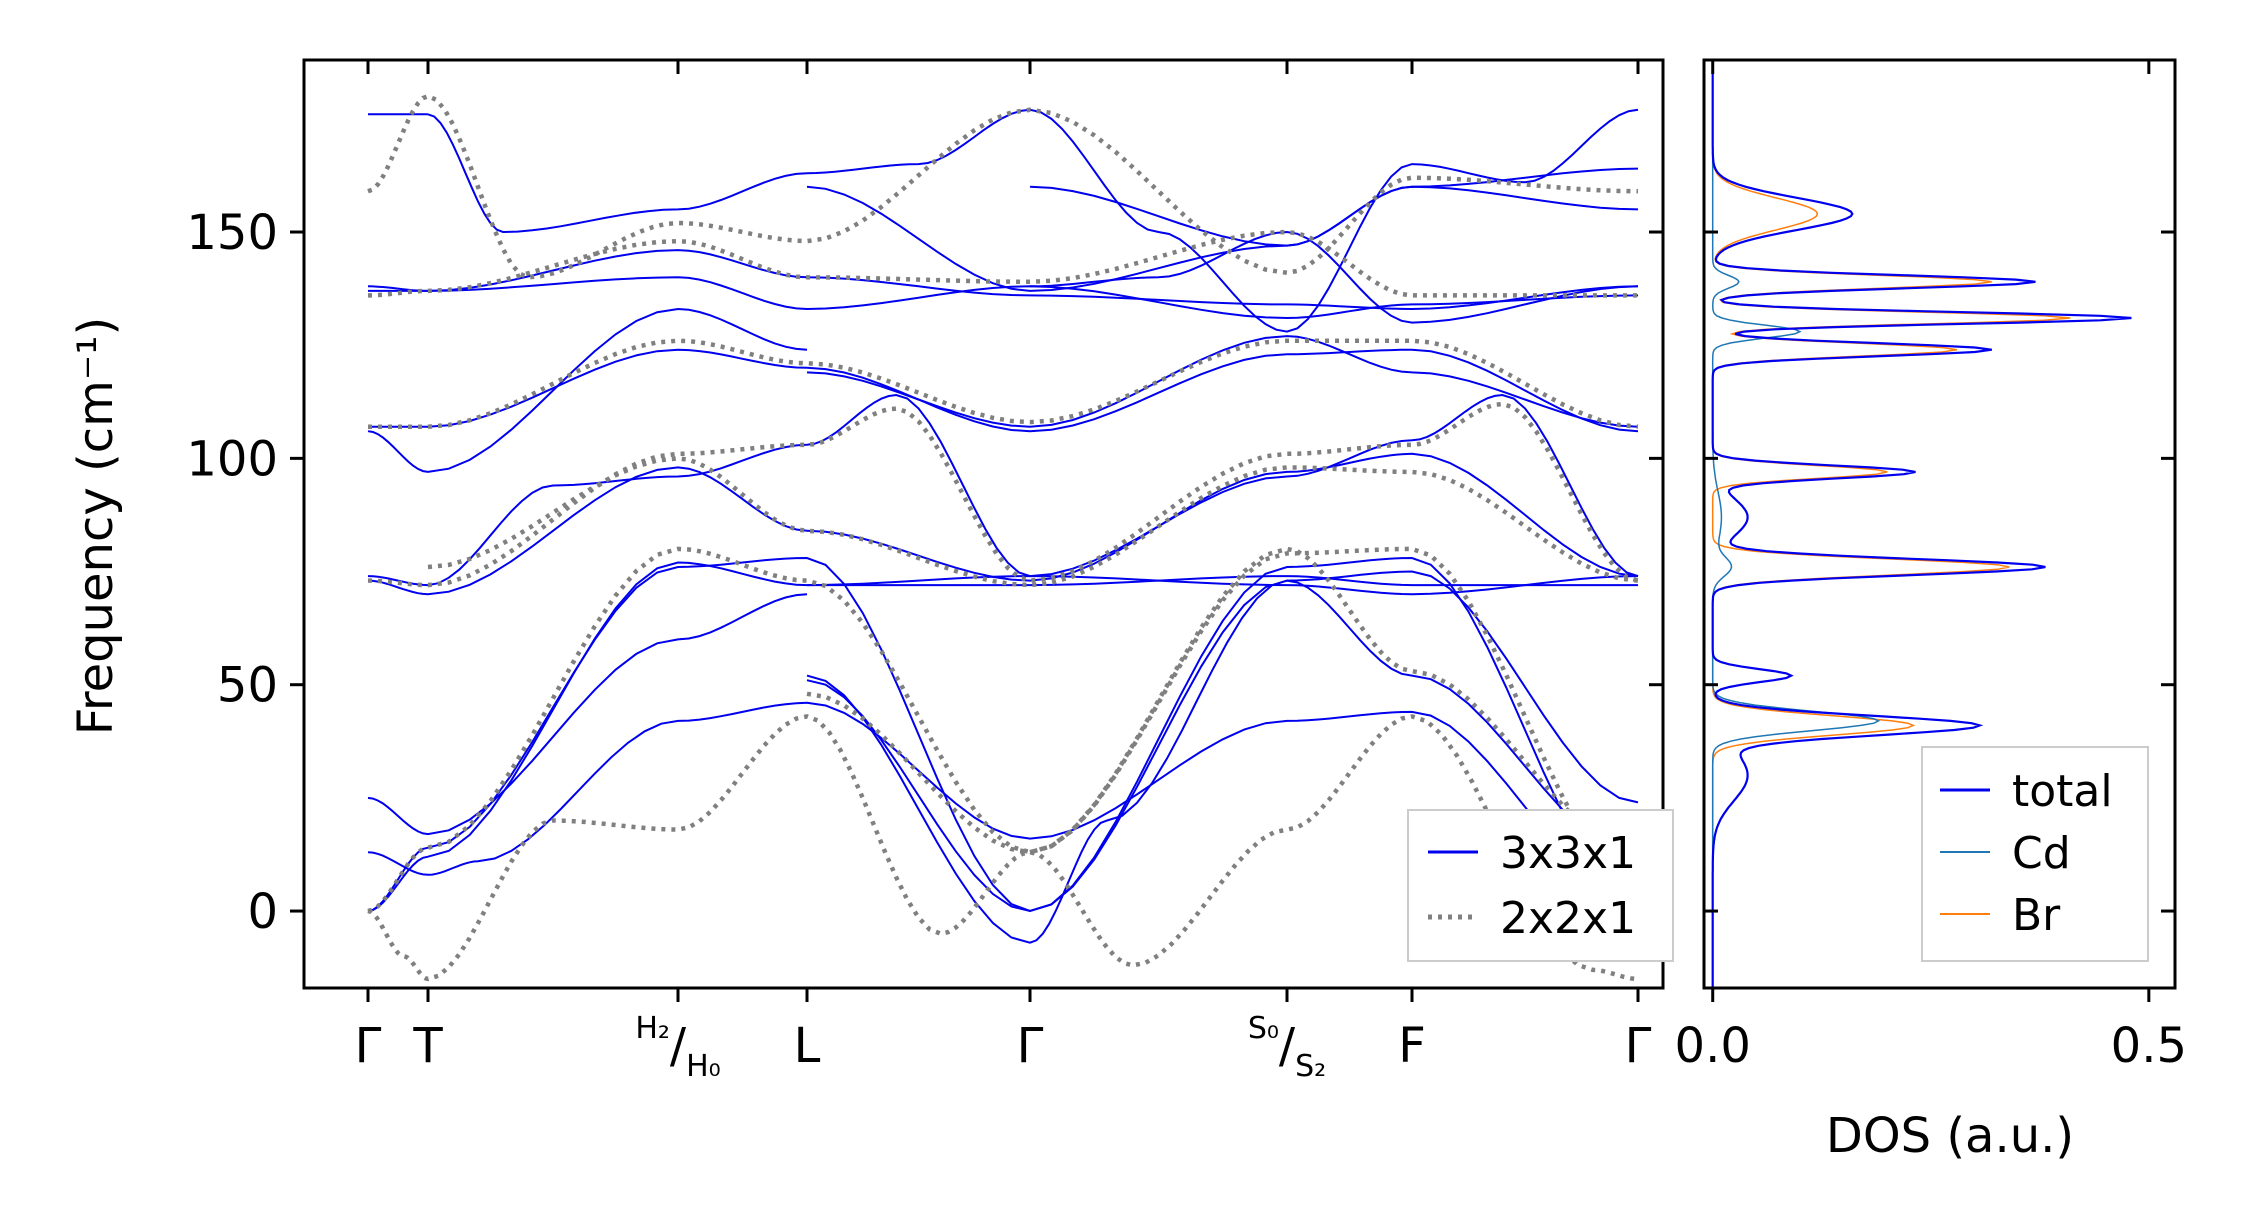  I want to click on band-x-tick-label: F, so click(1412, 1046).